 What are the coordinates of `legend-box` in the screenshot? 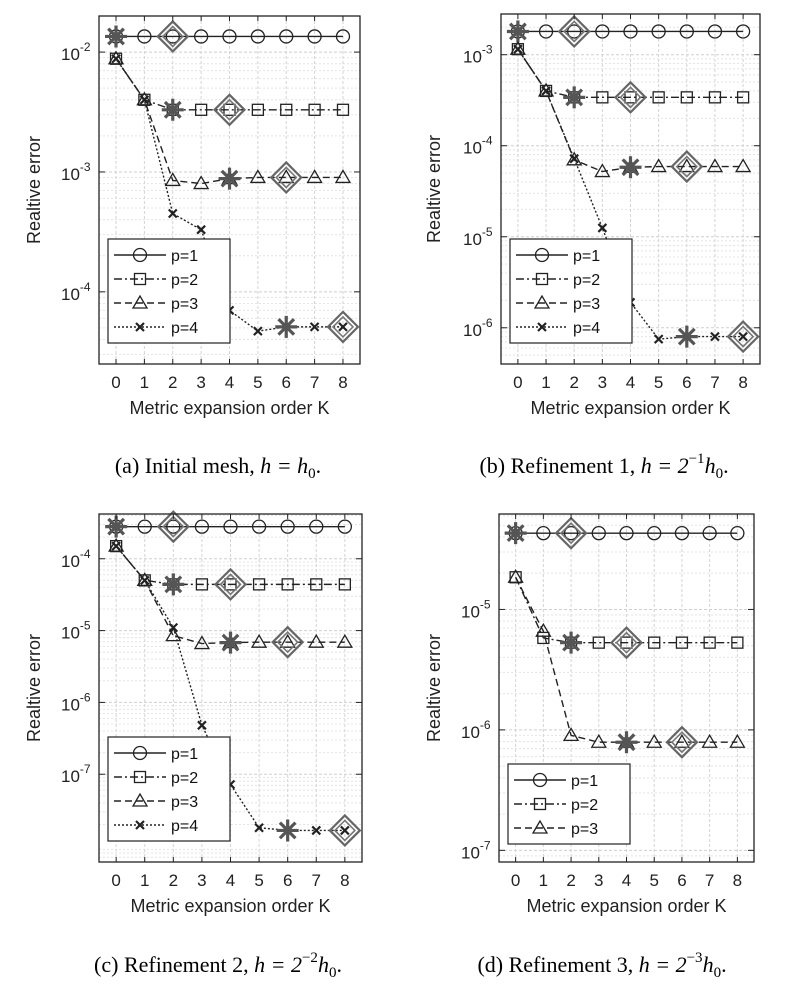 It's located at (571, 291).